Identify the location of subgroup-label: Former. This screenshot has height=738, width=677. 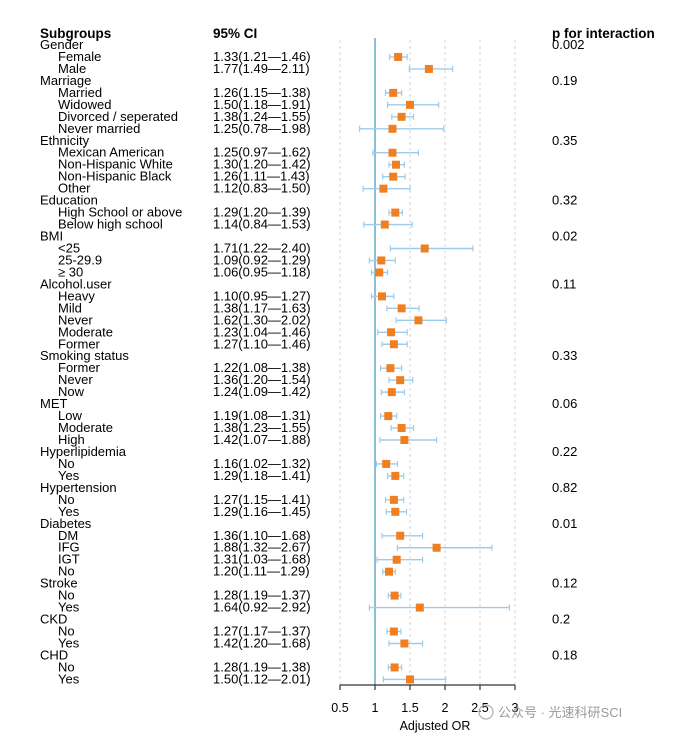
(79, 343).